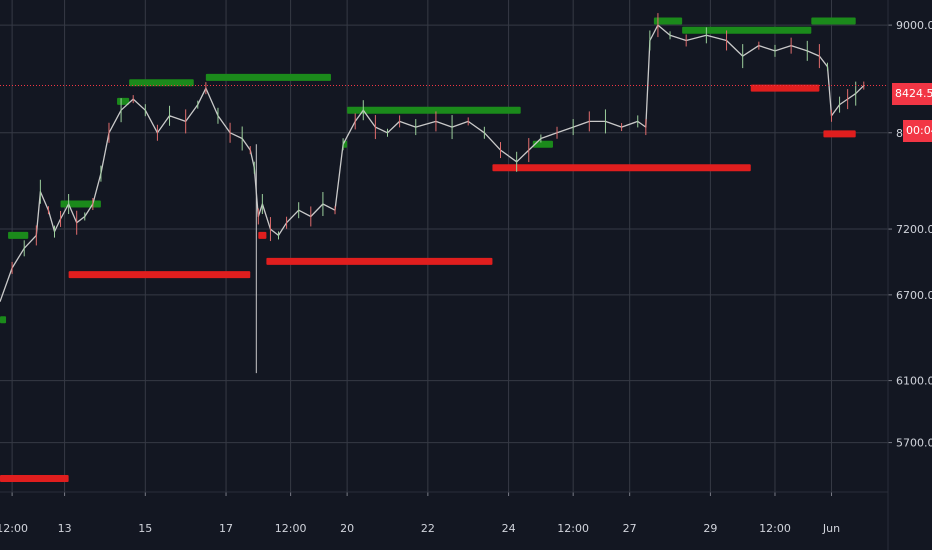 This screenshot has height=550, width=932. Describe the element at coordinates (912, 94) in the screenshot. I see `last-price-badge: 8424.56` at that location.